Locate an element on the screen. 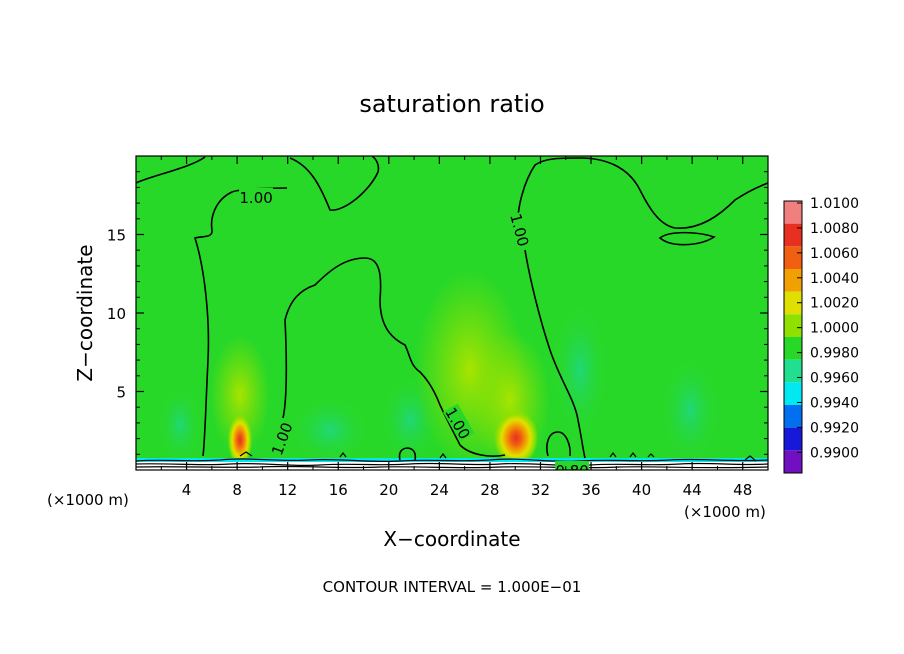  contour-label: 1.00 is located at coordinates (256, 197).